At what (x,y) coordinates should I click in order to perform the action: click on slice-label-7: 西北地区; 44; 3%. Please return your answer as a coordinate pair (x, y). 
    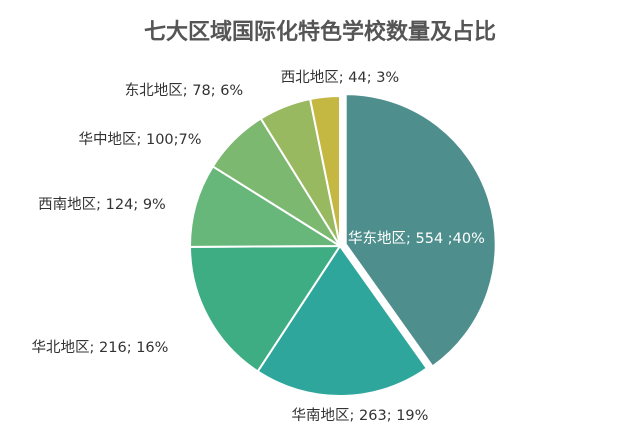
    Looking at the image, I should click on (340, 77).